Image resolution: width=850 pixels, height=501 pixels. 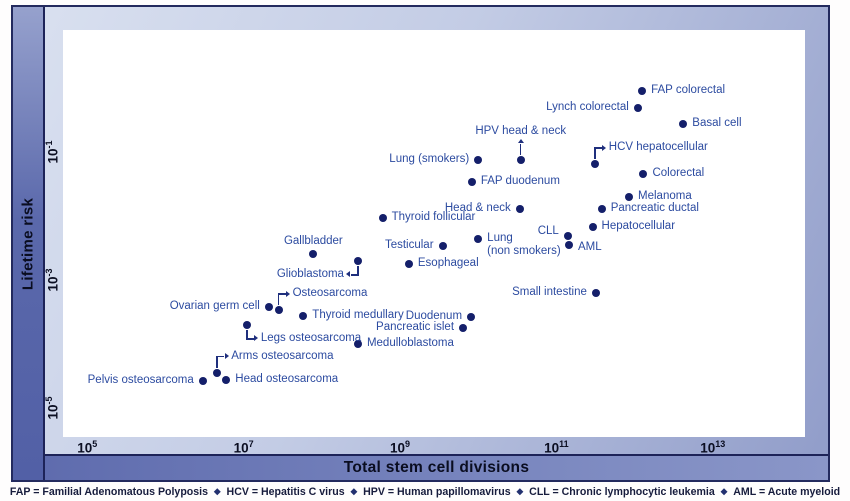 What do you see at coordinates (622, 492) in the screenshot?
I see `legend-item: CLL = Chronic lymphocytic leukemia` at bounding box center [622, 492].